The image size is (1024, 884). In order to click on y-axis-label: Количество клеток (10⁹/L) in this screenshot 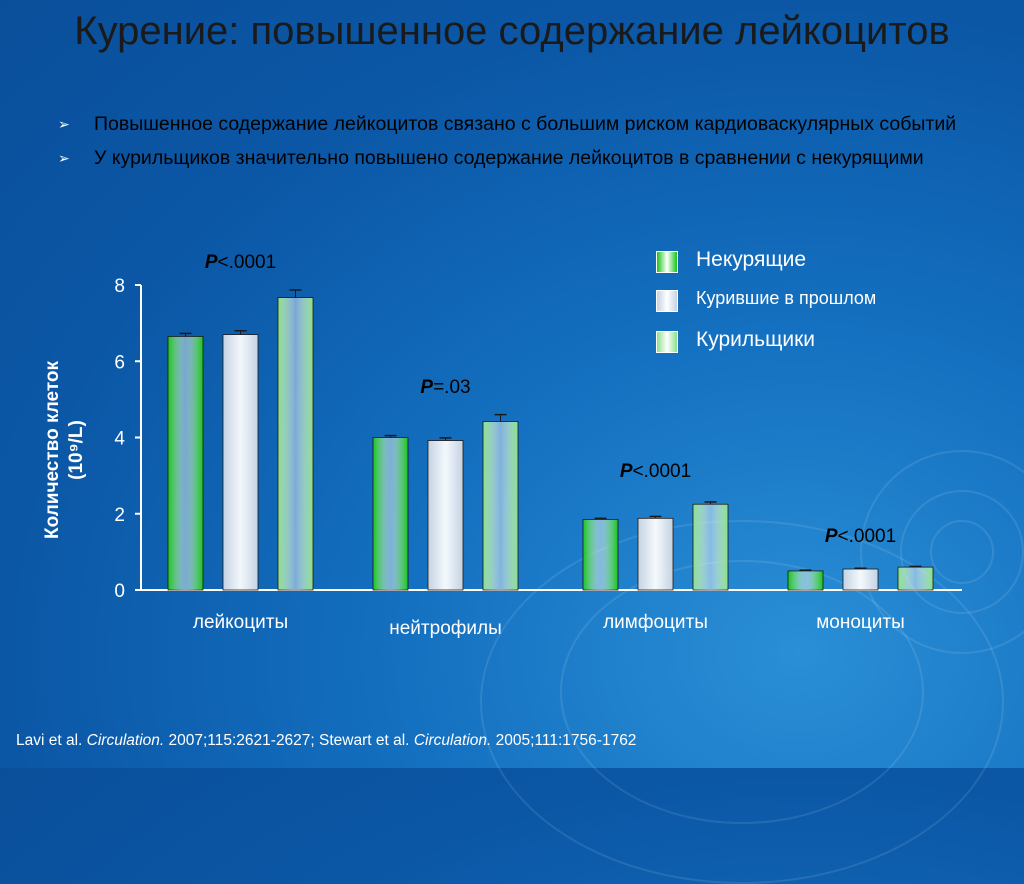, I will do `click(65, 450)`.